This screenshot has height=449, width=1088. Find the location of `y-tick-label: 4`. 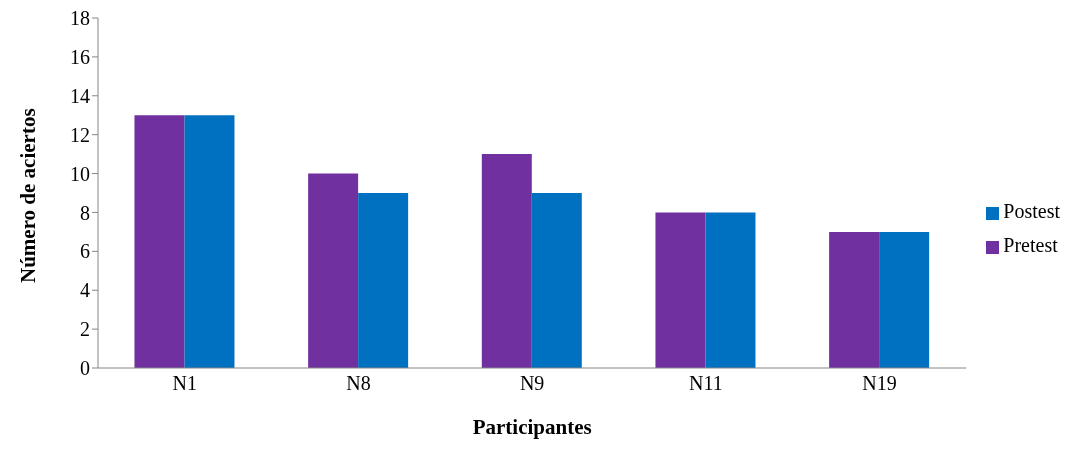

y-tick-label: 4 is located at coordinates (85, 290).